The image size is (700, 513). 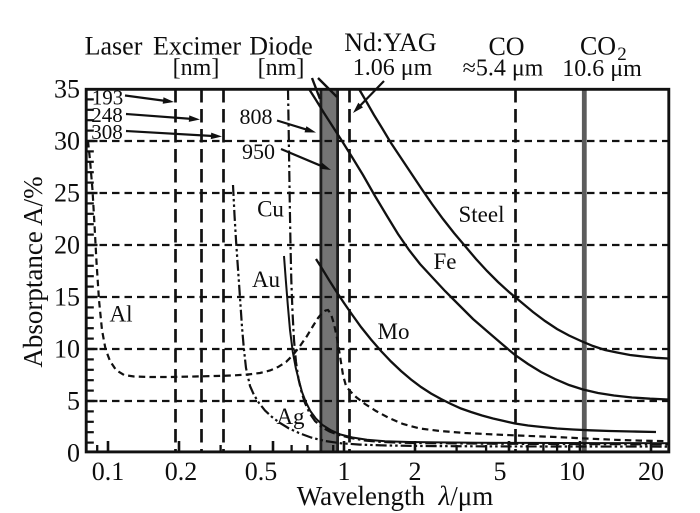 I want to click on svg-text: 1, so click(x=344, y=471).